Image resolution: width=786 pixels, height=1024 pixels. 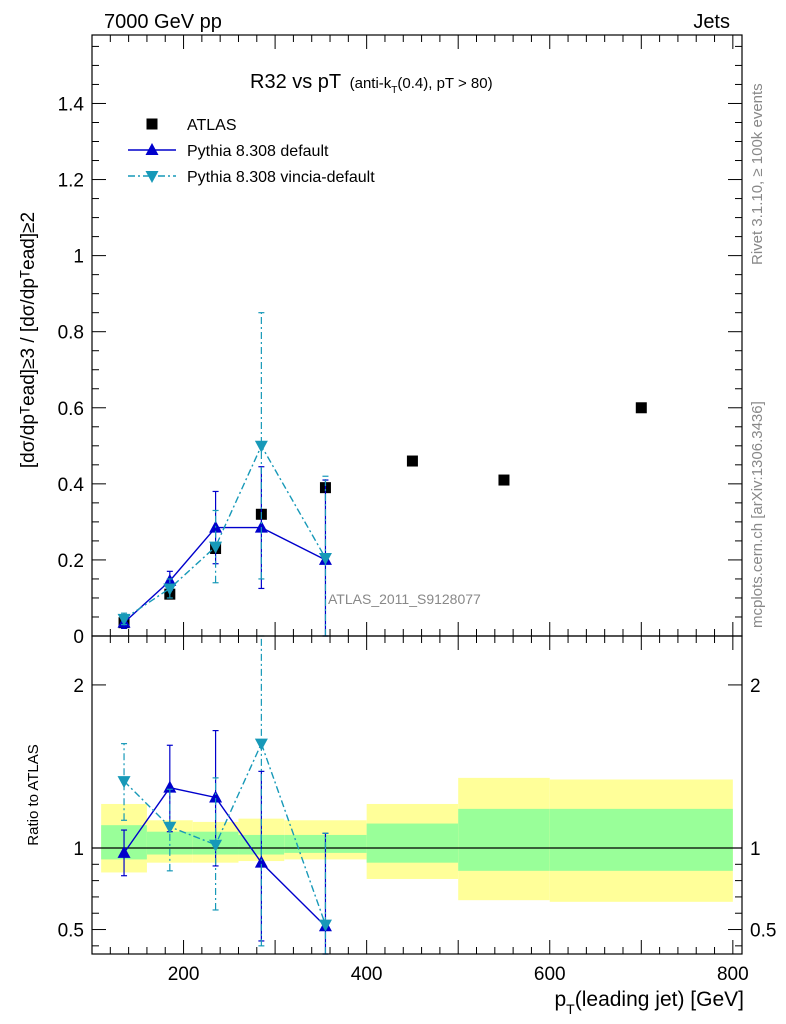 I want to click on analysis-label: ATLAS_2011_S9128077, so click(x=404, y=599).